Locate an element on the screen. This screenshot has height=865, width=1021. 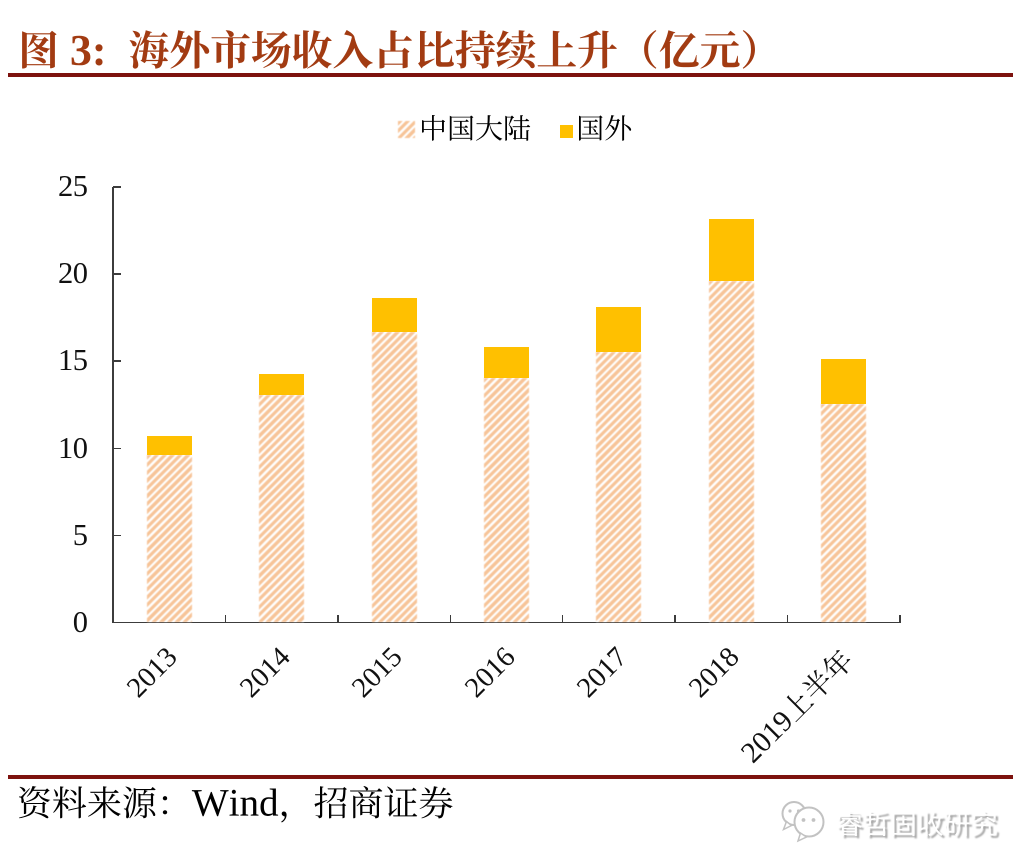
source-note: 资料来源：Wind，招商证券 is located at coordinates (236, 804).